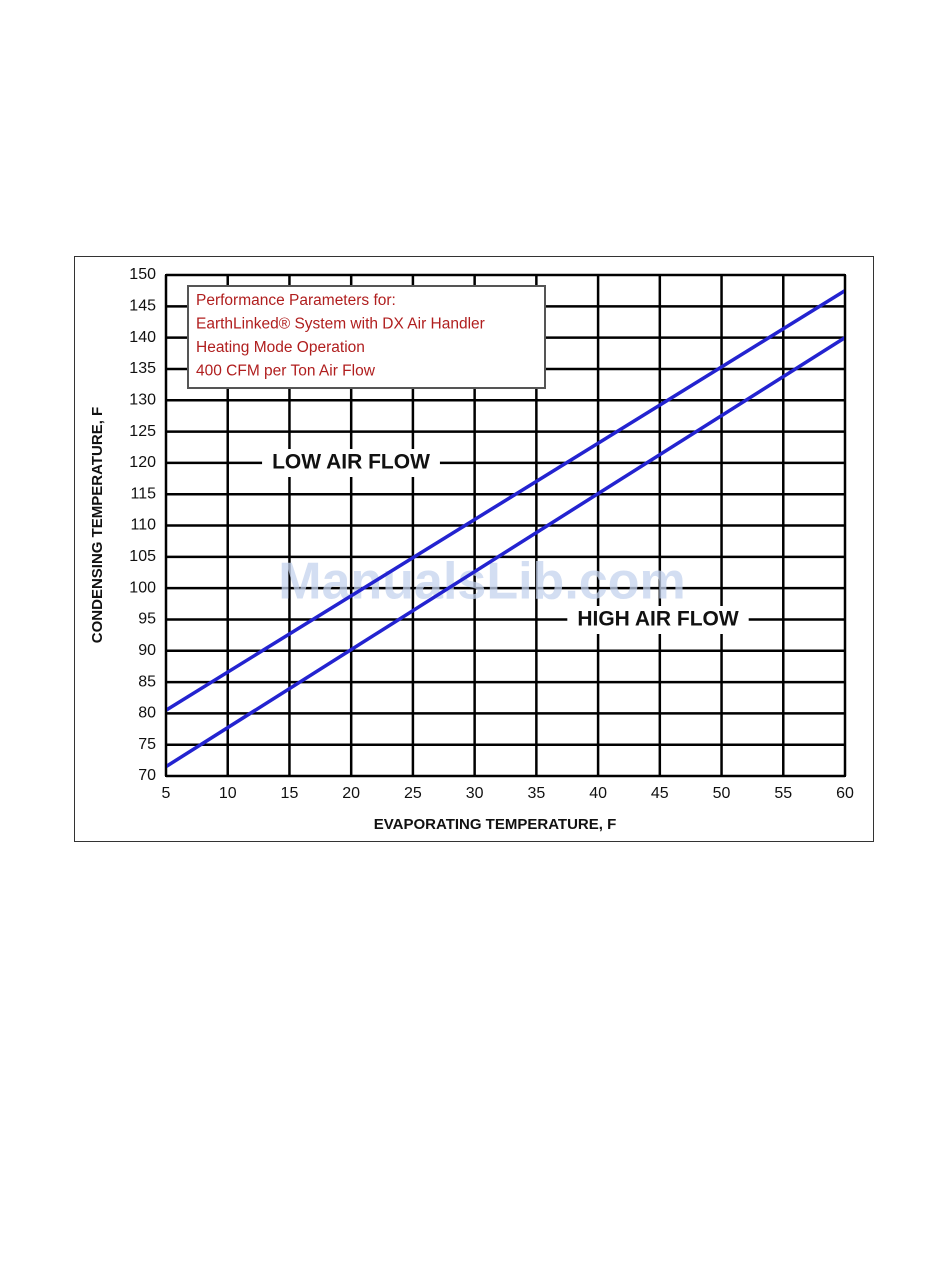 This screenshot has width=950, height=1276. What do you see at coordinates (598, 793) in the screenshot?
I see `x-tick-label: 40` at bounding box center [598, 793].